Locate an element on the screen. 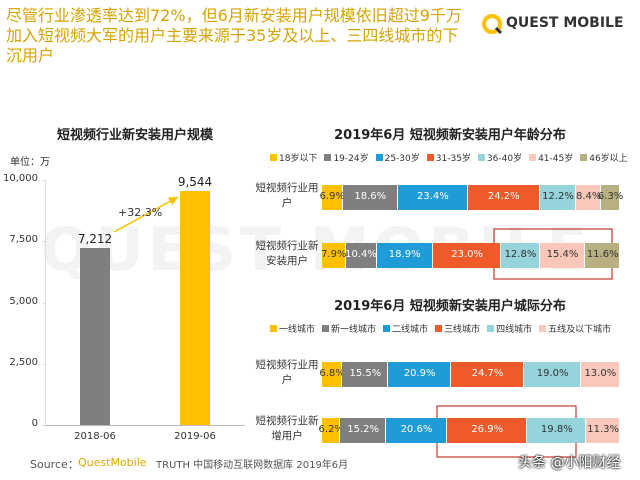  value-label: 18.6% is located at coordinates (370, 196).